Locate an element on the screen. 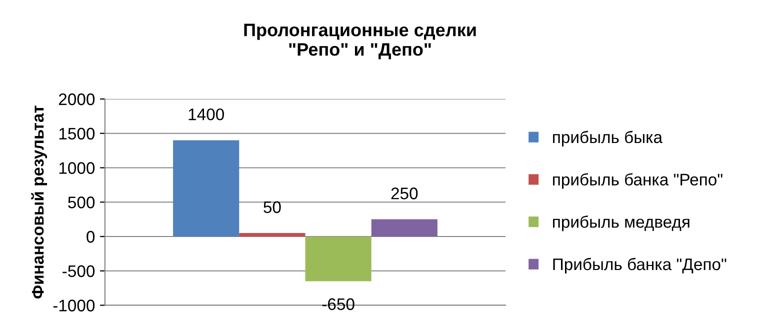 This screenshot has height=330, width=766. y-tick-label: -1000 is located at coordinates (74, 306).